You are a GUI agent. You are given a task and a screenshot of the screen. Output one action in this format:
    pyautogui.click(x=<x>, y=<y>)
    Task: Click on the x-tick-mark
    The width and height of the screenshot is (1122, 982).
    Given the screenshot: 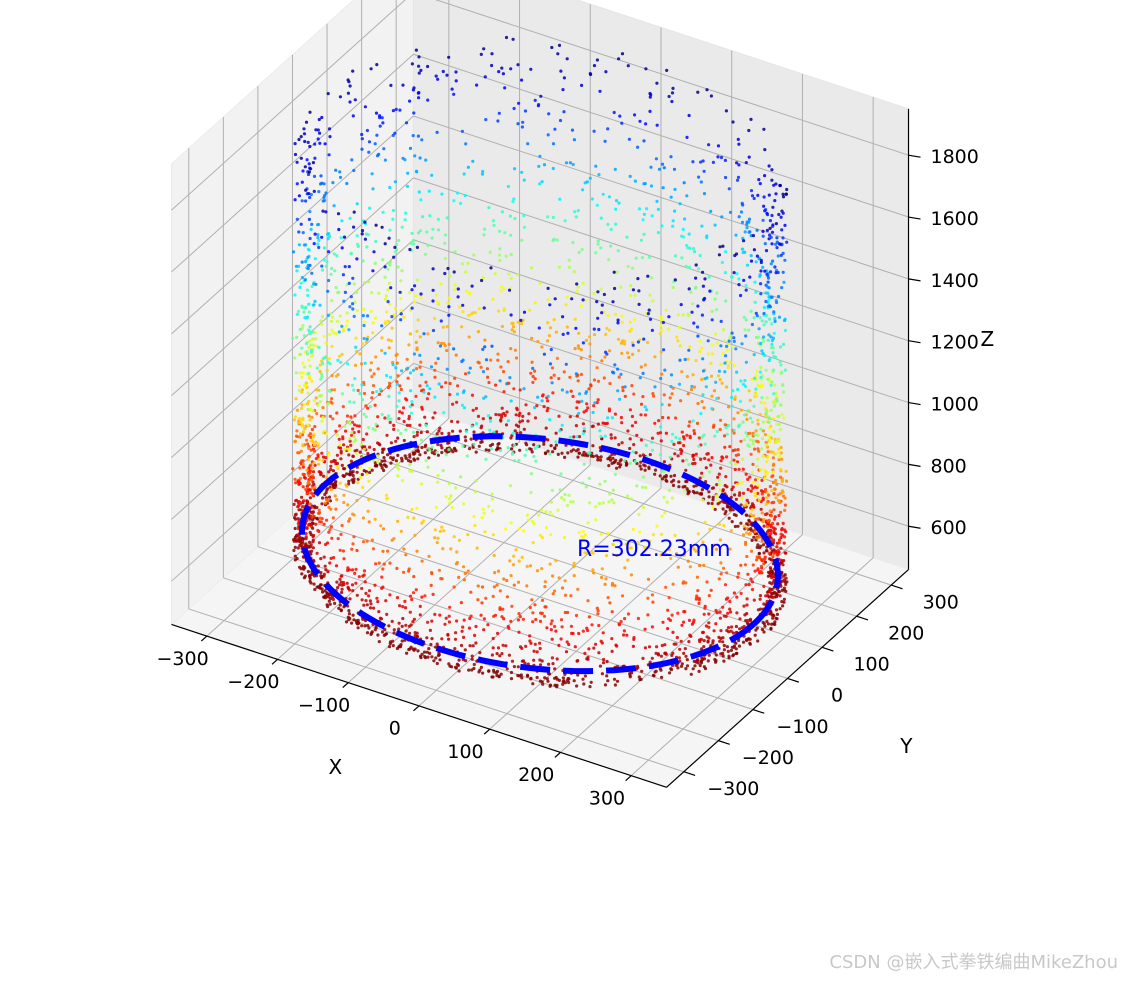 What is the action you would take?
    pyautogui.click(x=628, y=778)
    